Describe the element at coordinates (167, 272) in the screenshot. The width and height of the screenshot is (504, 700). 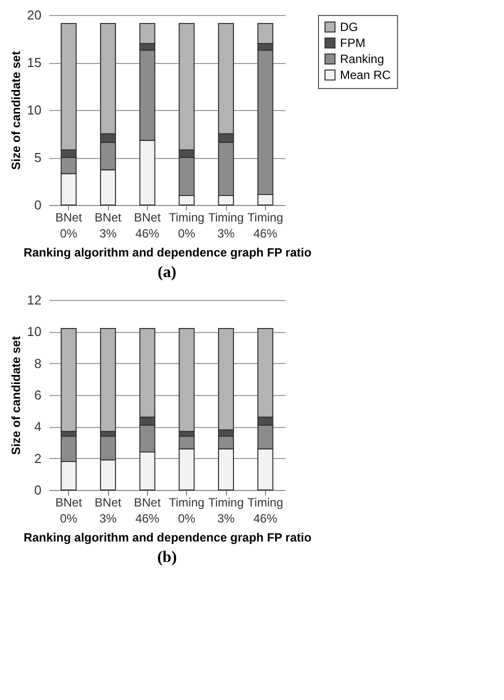
I see `text: (a)` at that location.